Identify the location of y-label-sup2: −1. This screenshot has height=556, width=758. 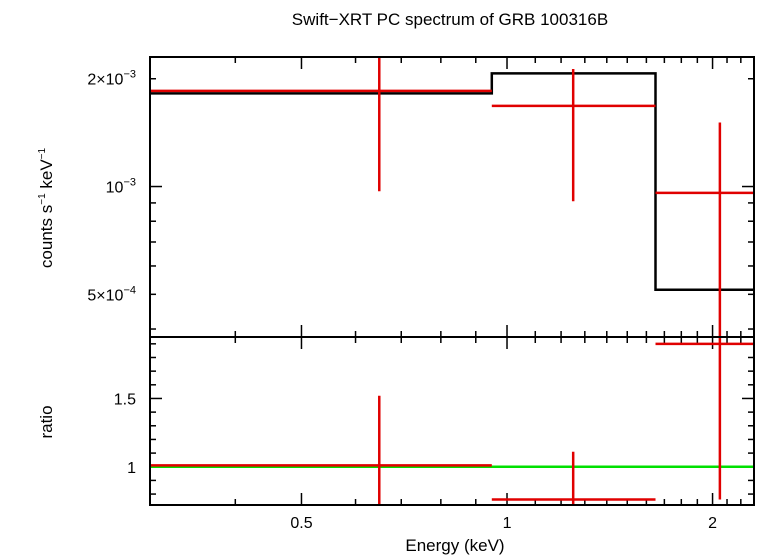
(42, 153).